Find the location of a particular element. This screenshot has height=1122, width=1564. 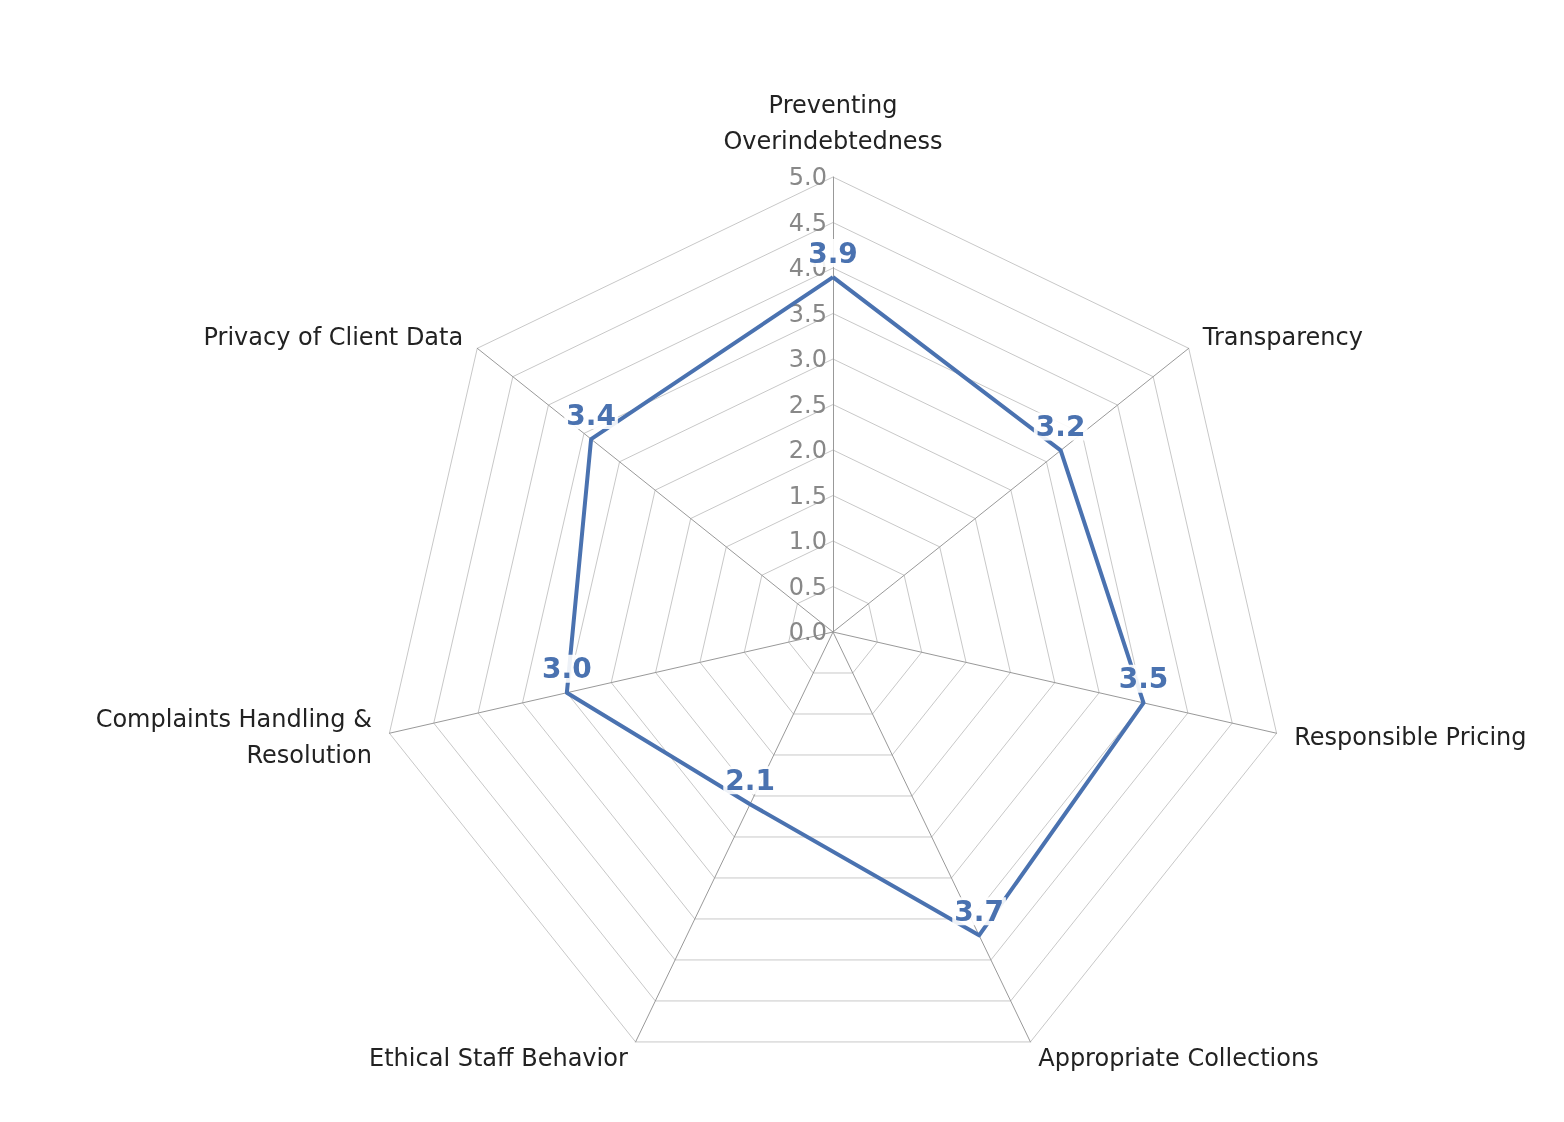

spoke-label: Responsible Pricing is located at coordinates (1410, 737).